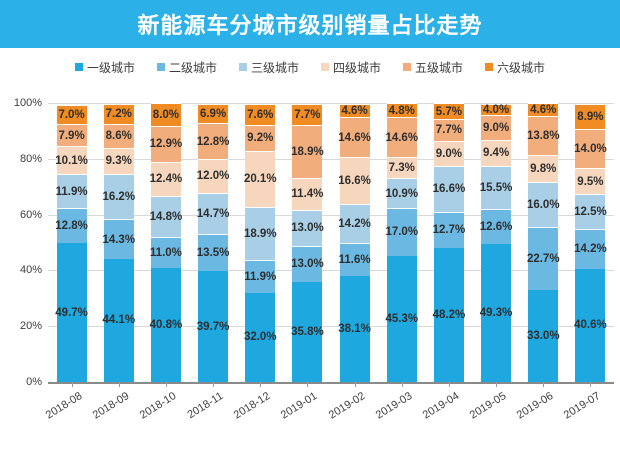 The image size is (620, 465). Describe the element at coordinates (543, 335) in the screenshot. I see `bar-segment: 33.0%` at that location.